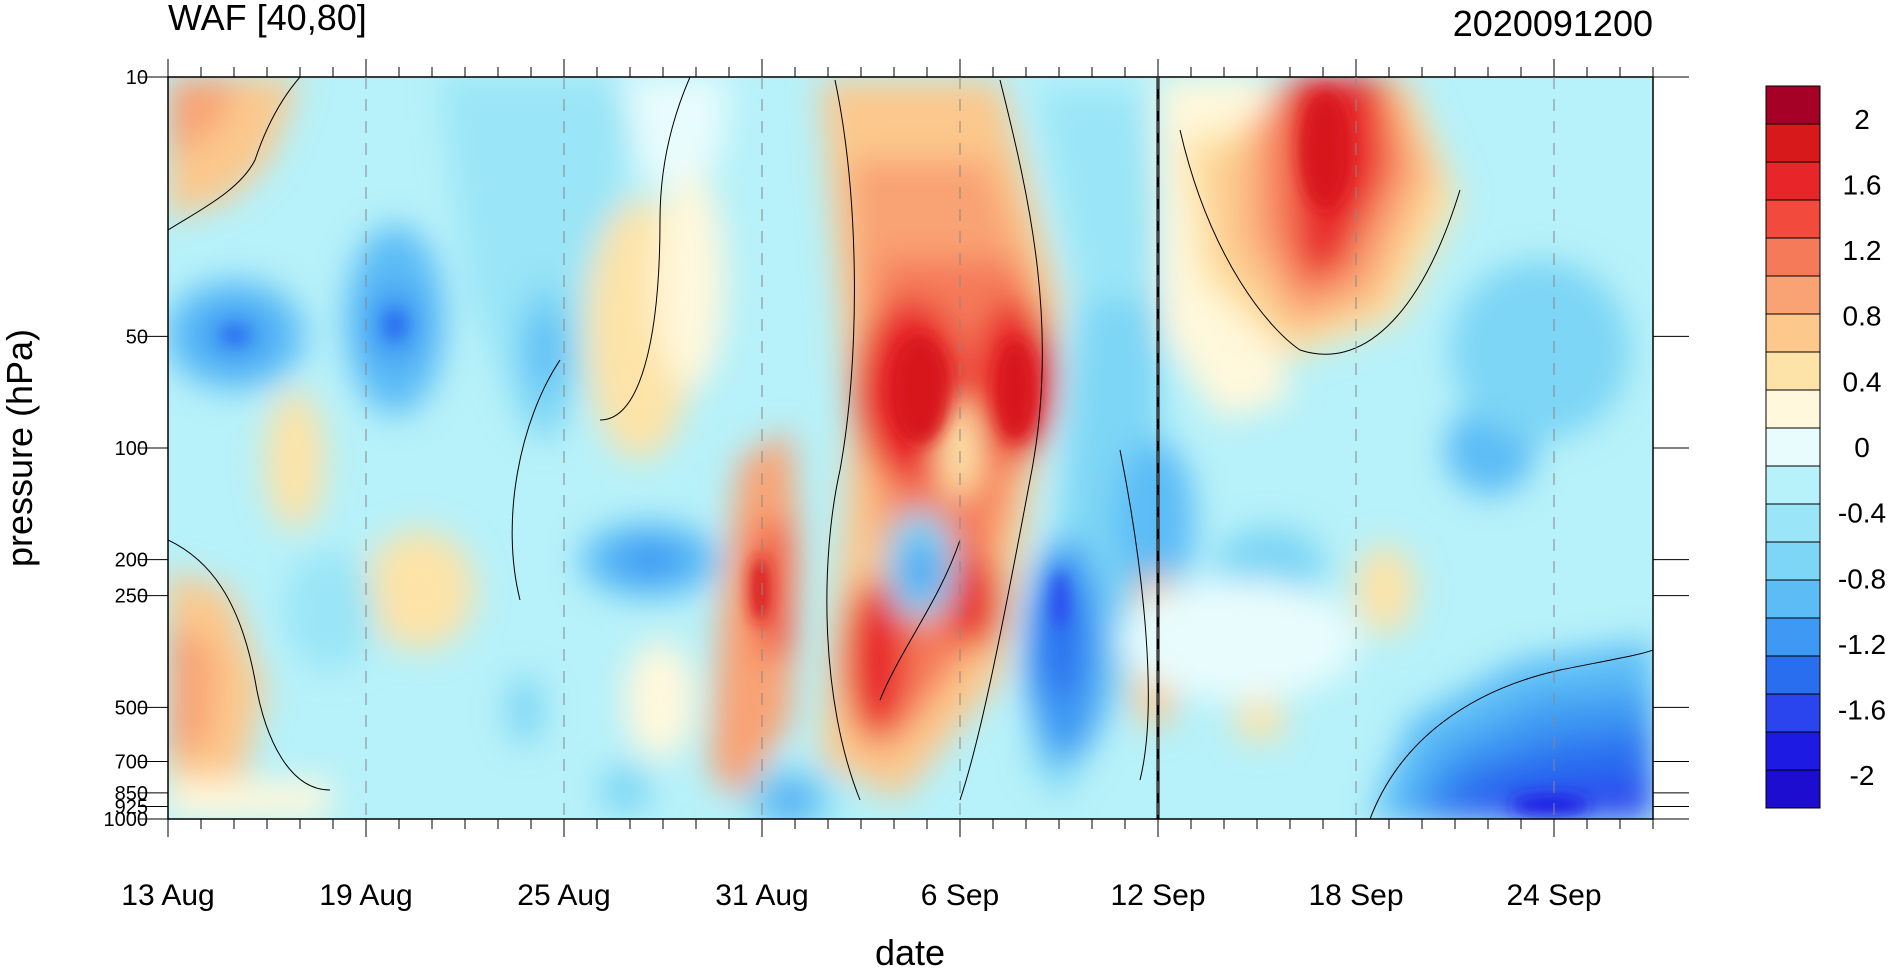 The height and width of the screenshot is (969, 1889). What do you see at coordinates (1862, 184) in the screenshot?
I see `colorbar-label: 1.6` at bounding box center [1862, 184].